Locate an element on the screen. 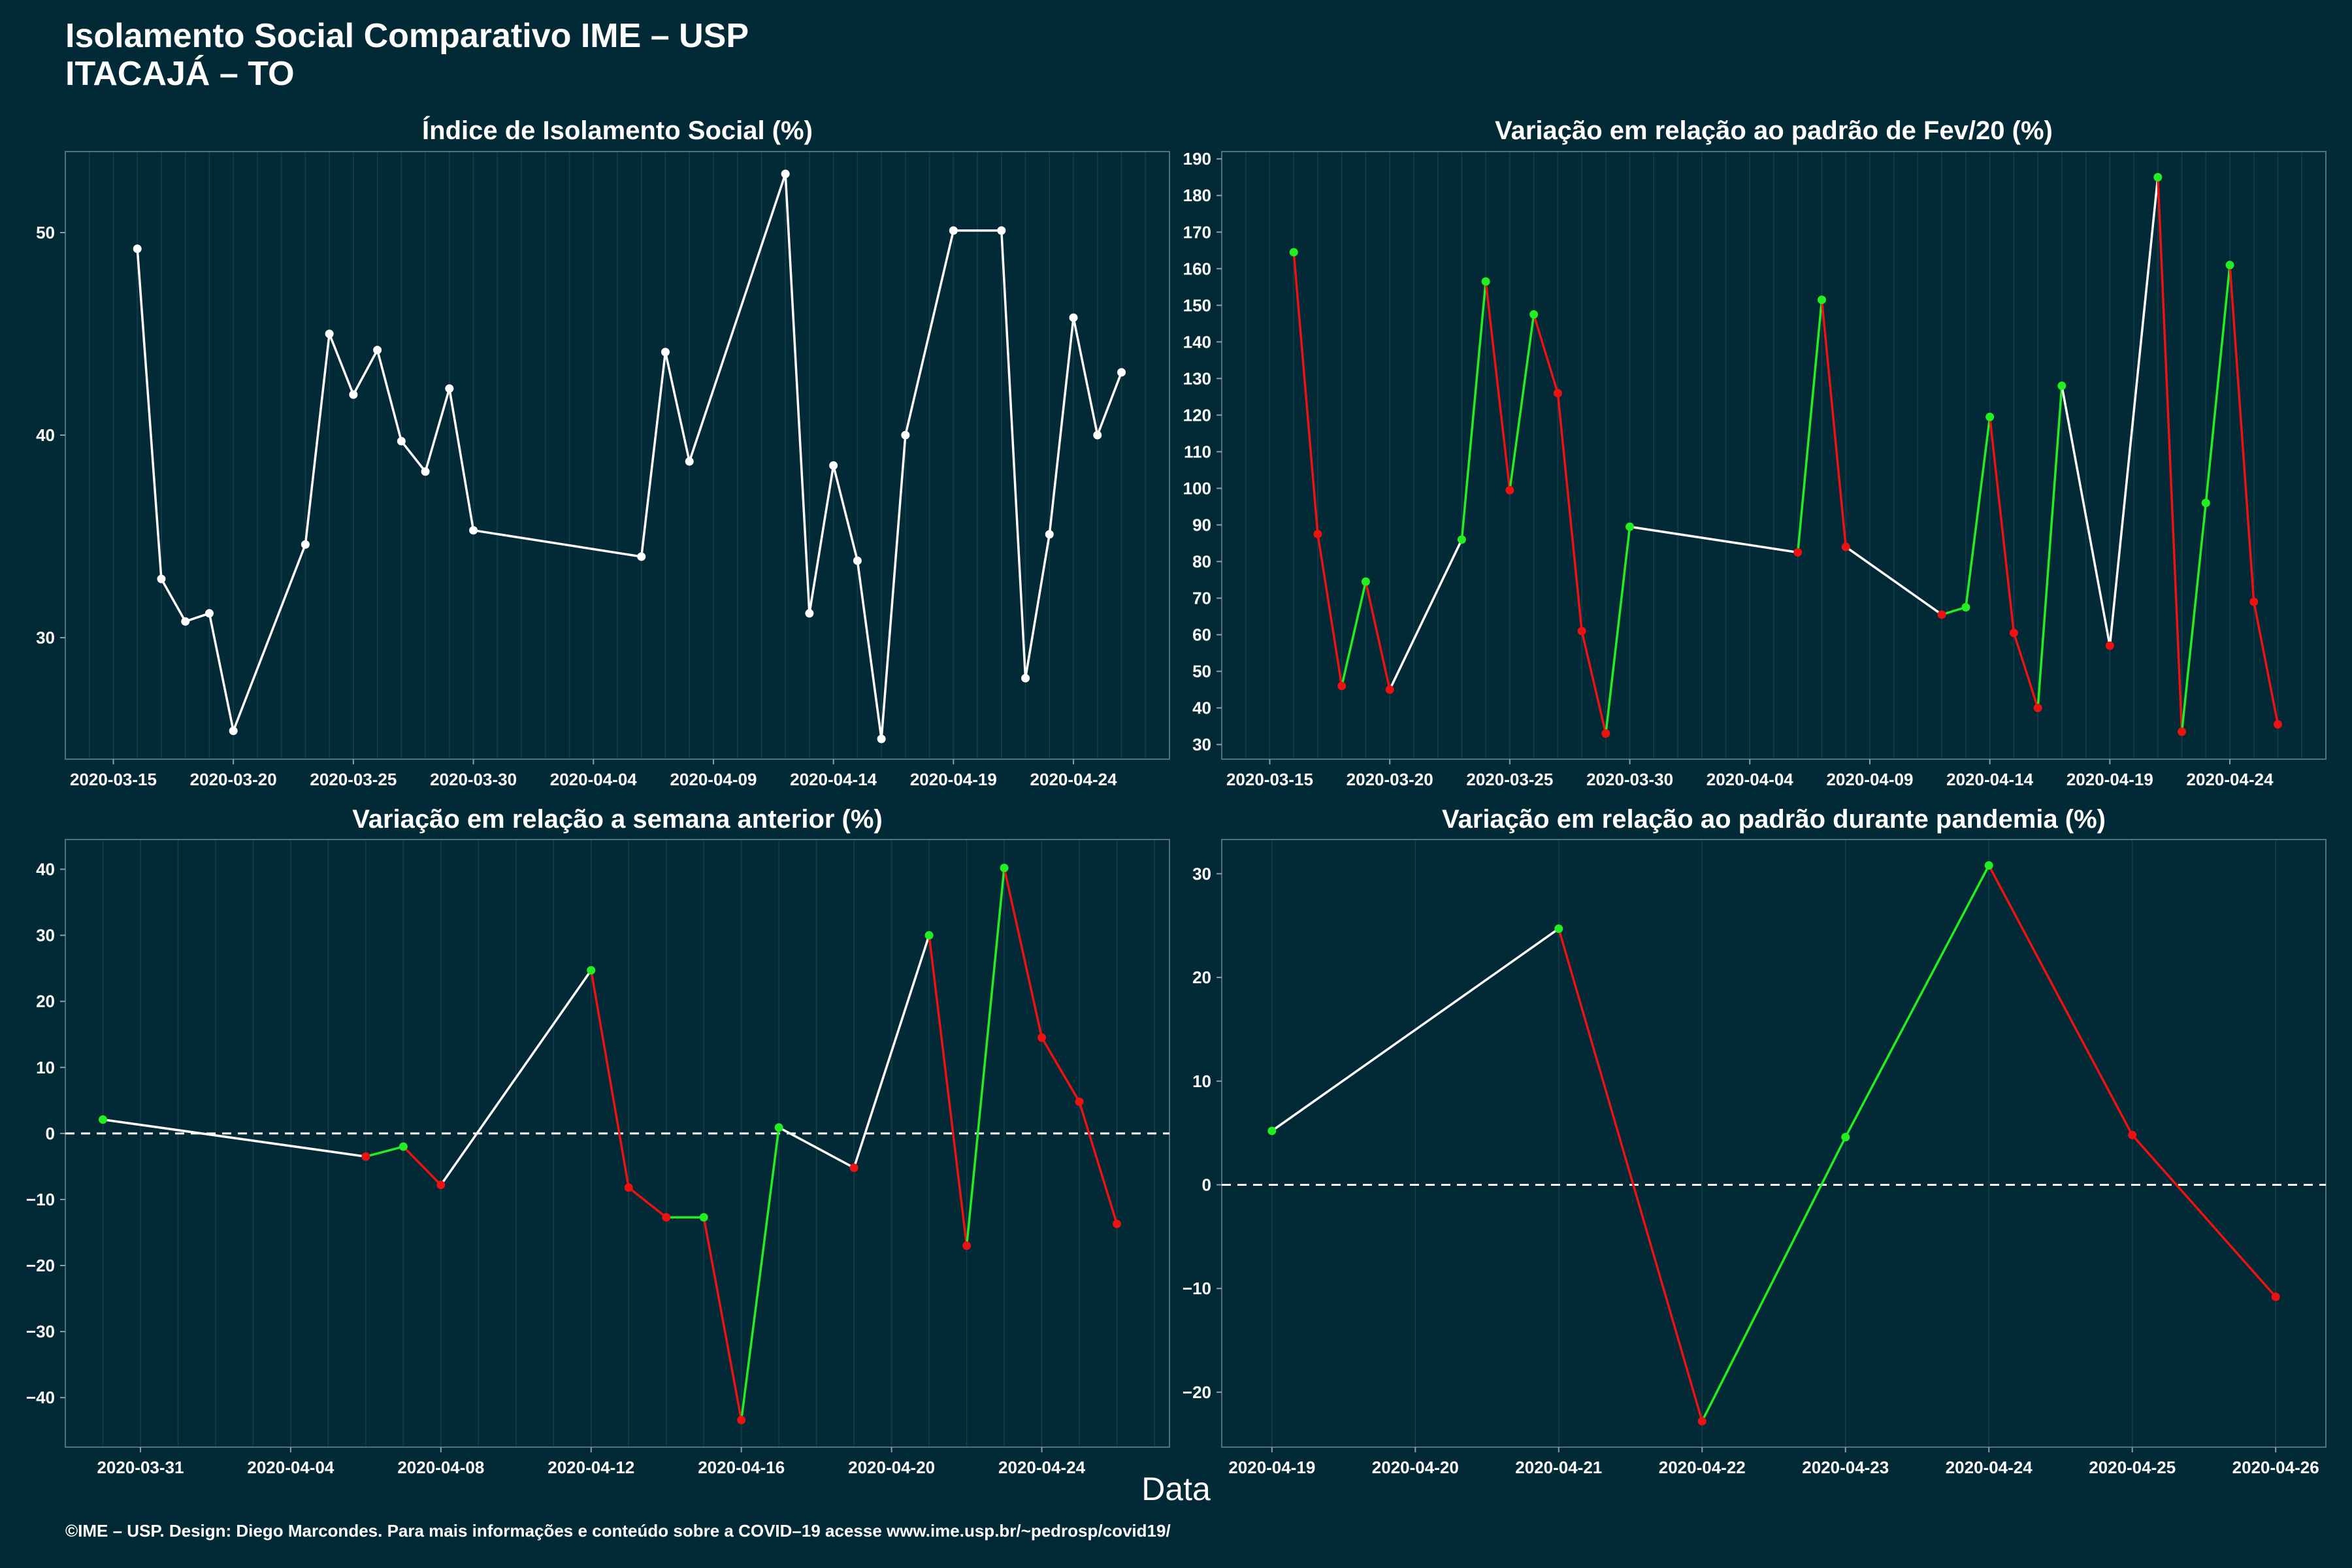 The height and width of the screenshot is (1568, 2352). y-tick-label: 180 is located at coordinates (1197, 195).